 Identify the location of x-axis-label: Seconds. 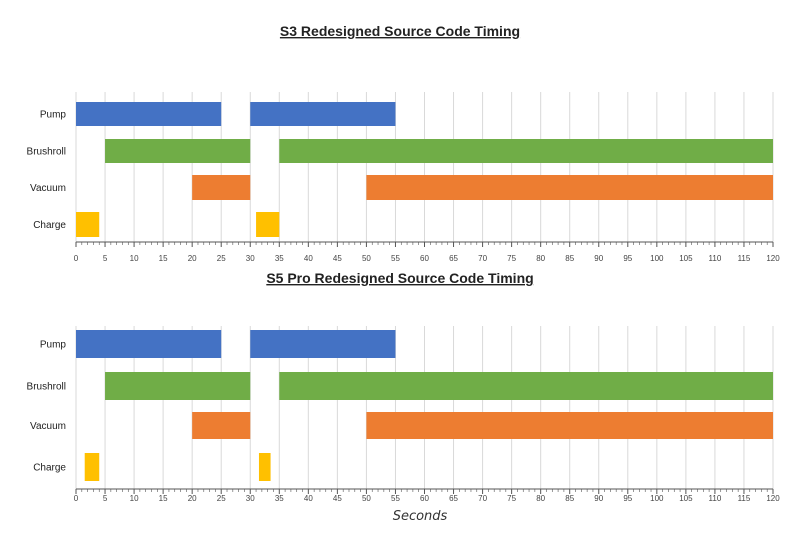
(420, 516).